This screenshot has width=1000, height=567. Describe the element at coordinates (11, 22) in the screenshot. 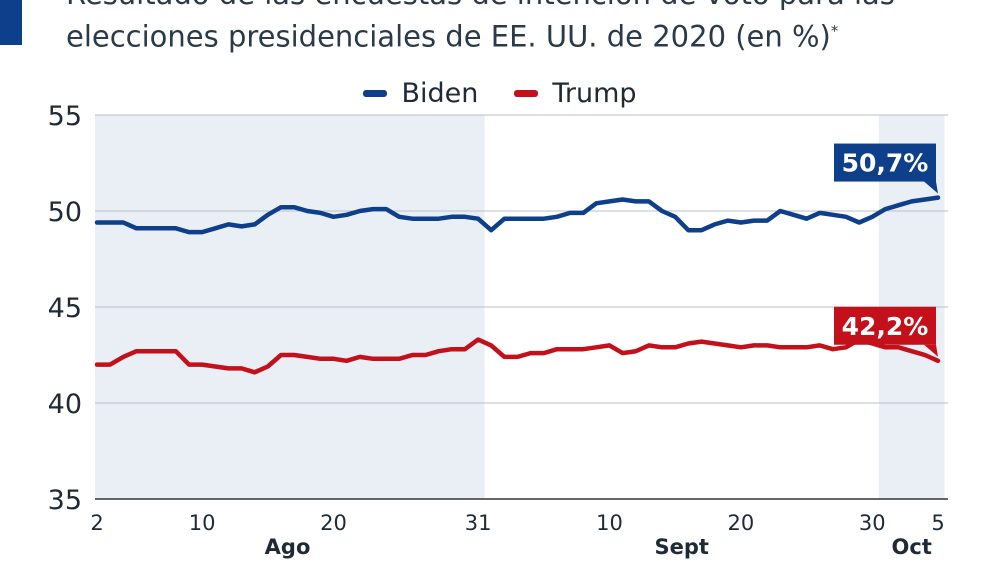

I see `title-accent-bar` at that location.